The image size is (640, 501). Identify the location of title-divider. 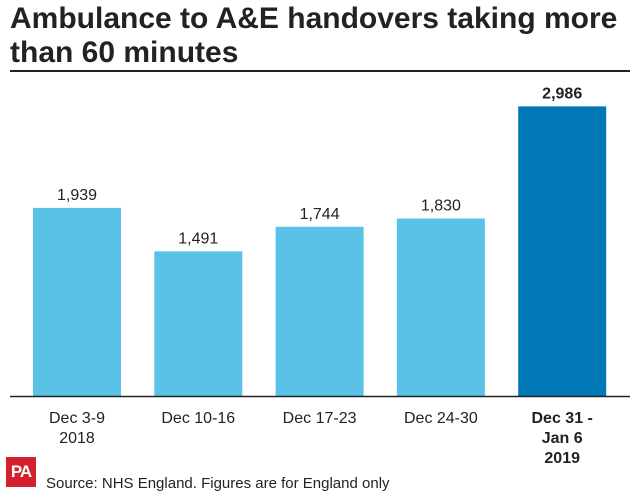
(320, 71).